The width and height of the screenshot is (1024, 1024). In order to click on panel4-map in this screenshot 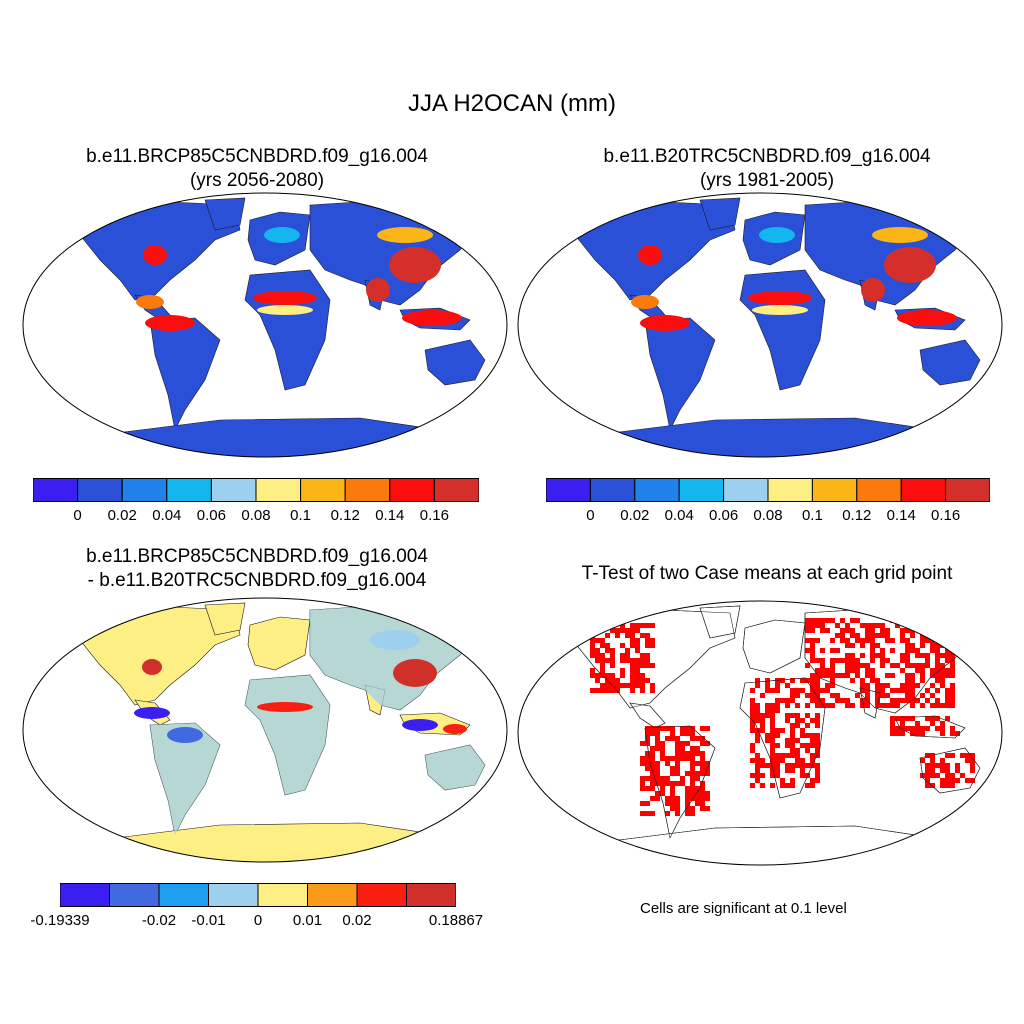, I will do `click(760, 733)`.